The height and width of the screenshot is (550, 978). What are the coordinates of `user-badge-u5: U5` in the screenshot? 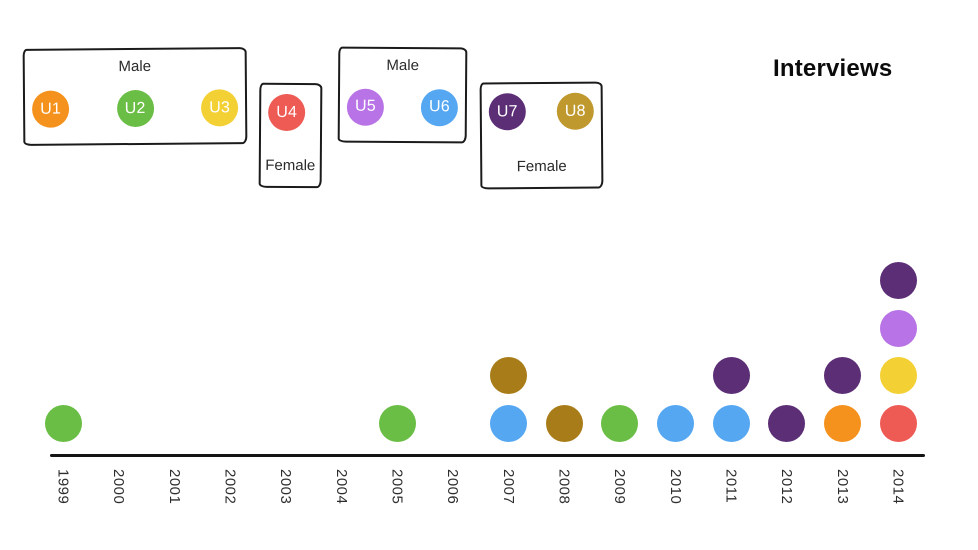 It's located at (365, 107).